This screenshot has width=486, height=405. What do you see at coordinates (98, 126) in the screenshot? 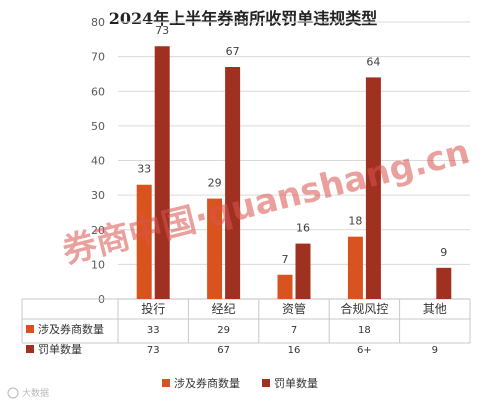
I see `y-tick-label: 50` at bounding box center [98, 126].